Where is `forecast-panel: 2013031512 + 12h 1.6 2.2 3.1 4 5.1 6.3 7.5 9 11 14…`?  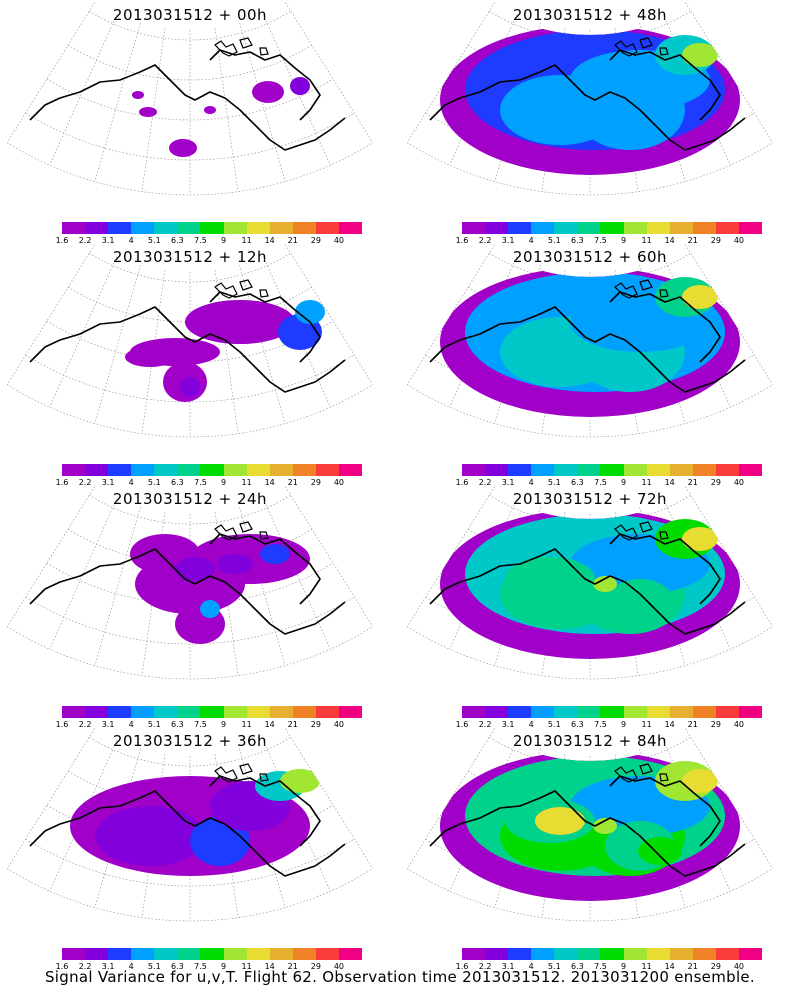 forecast-panel: 2013031512 + 12h 1.6 2.2 3.1 4 5.1 6.3 7.5 9 11 14… is located at coordinates (200, 364).